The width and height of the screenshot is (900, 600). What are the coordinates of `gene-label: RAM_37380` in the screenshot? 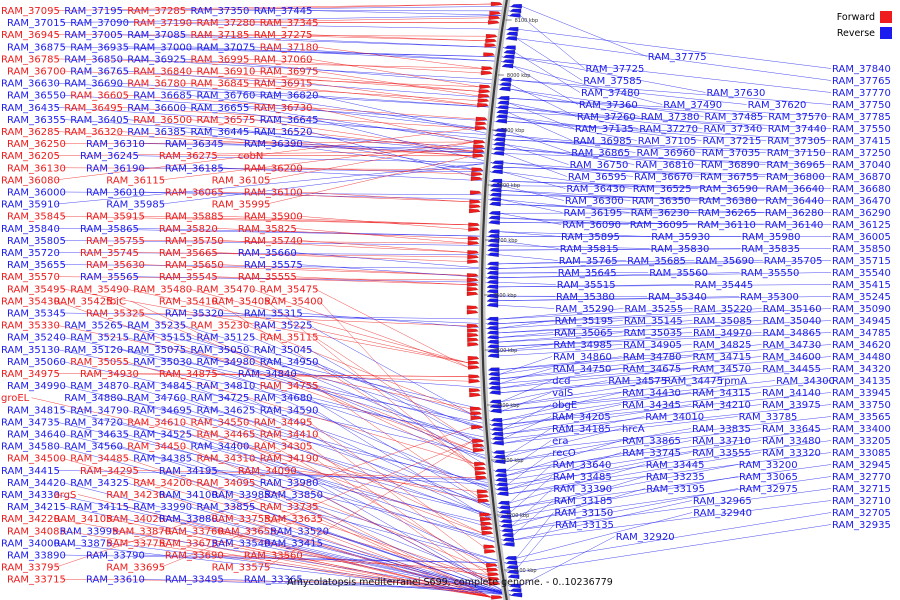 It's located at (670, 117).